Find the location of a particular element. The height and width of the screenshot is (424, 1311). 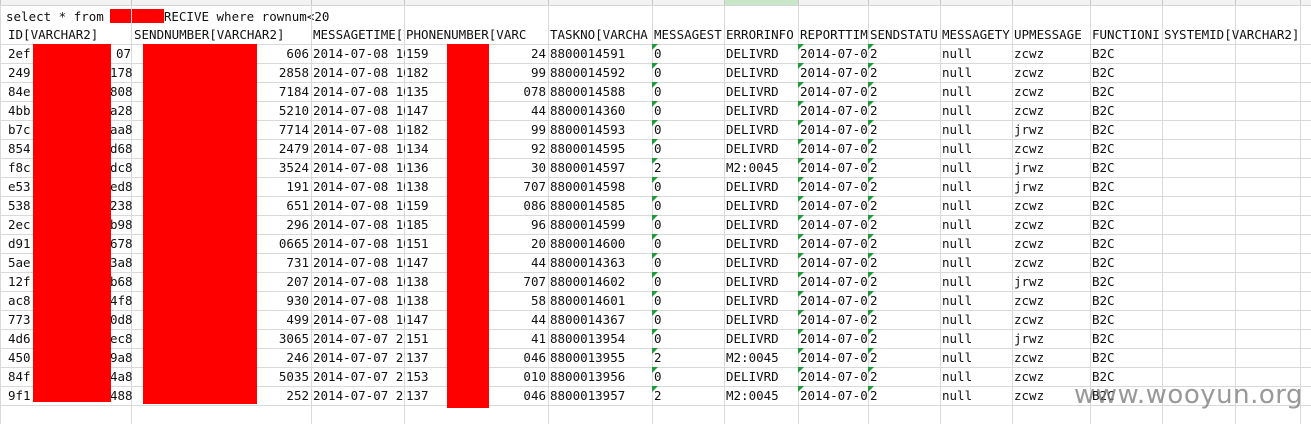

table-cell: 8800014602 is located at coordinates (588, 281).